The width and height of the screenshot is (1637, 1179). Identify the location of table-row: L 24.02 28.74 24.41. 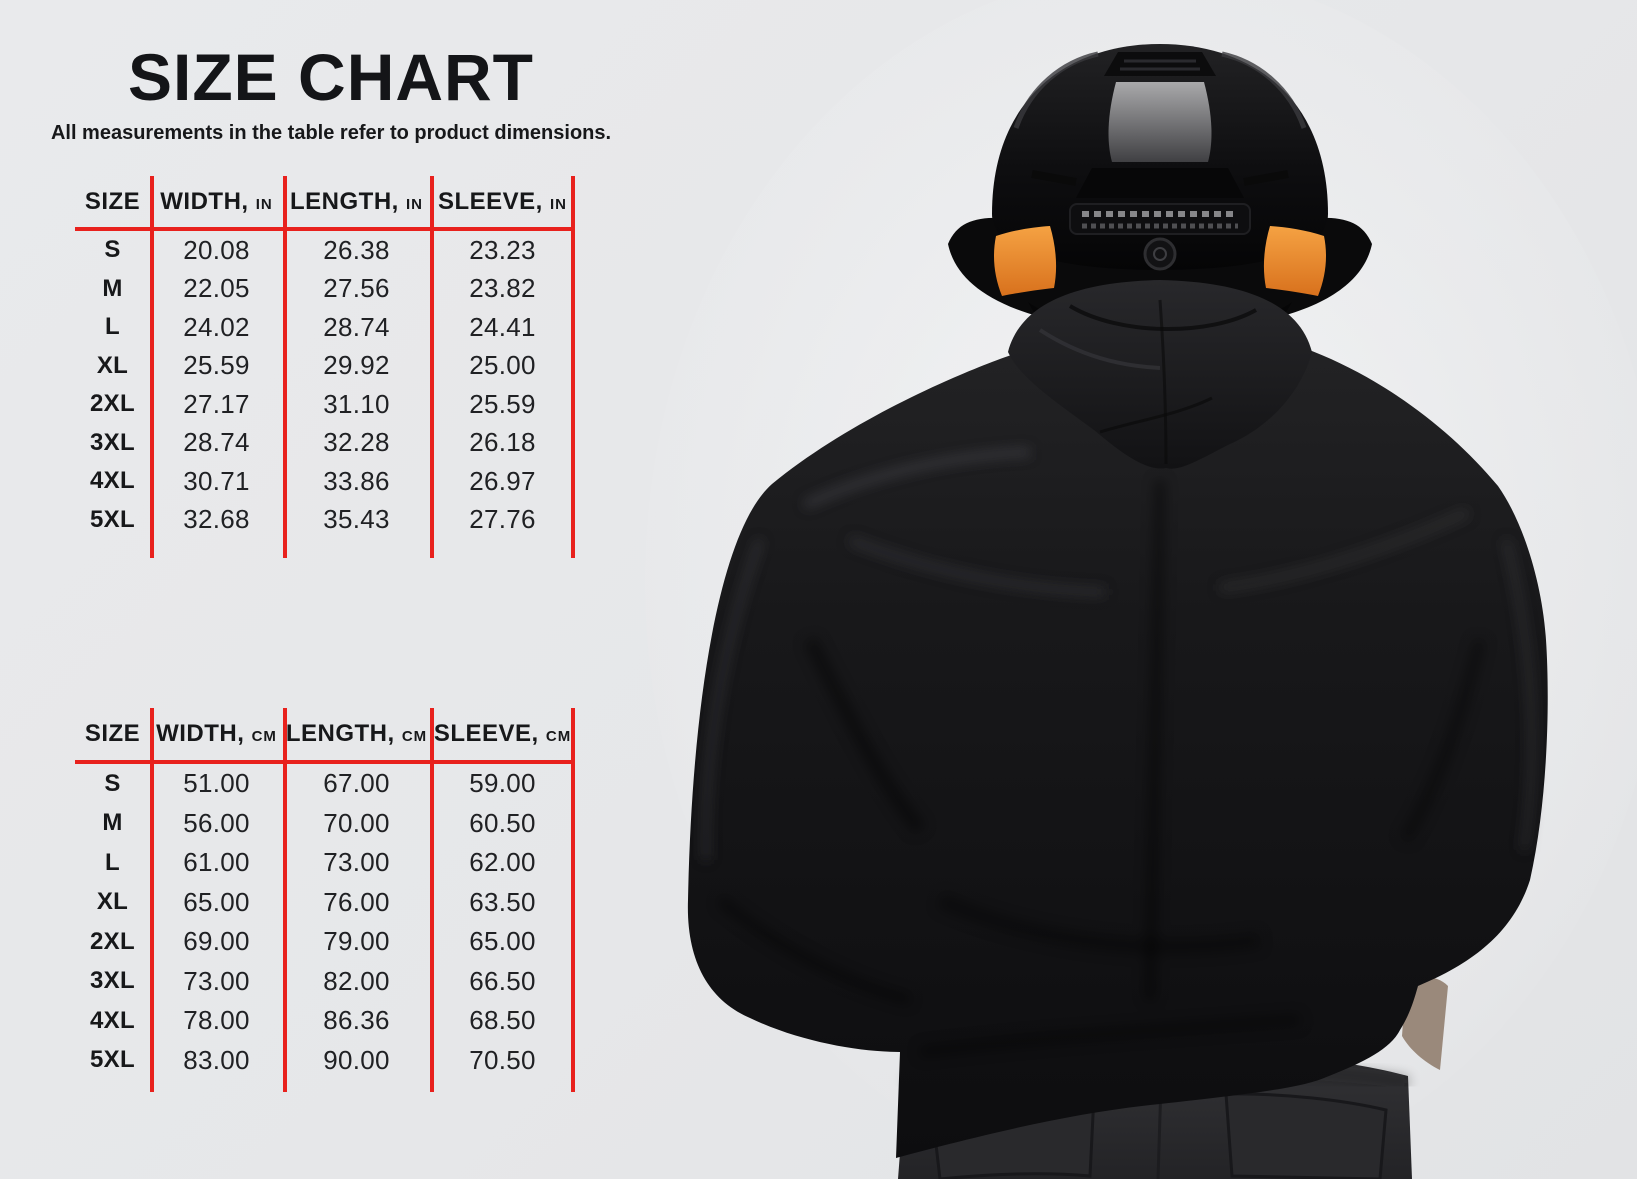
(325, 327).